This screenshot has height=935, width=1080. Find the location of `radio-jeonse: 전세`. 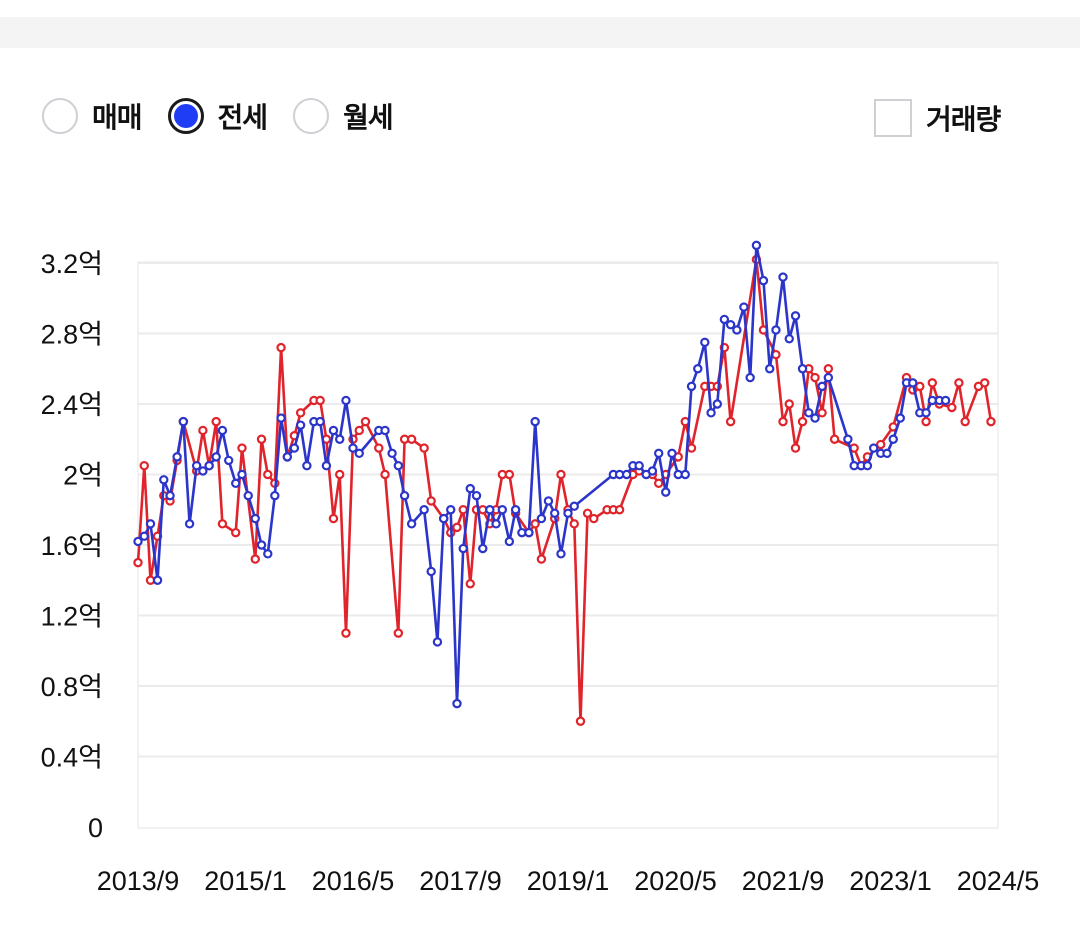

radio-jeonse: 전세 is located at coordinates (217, 116).